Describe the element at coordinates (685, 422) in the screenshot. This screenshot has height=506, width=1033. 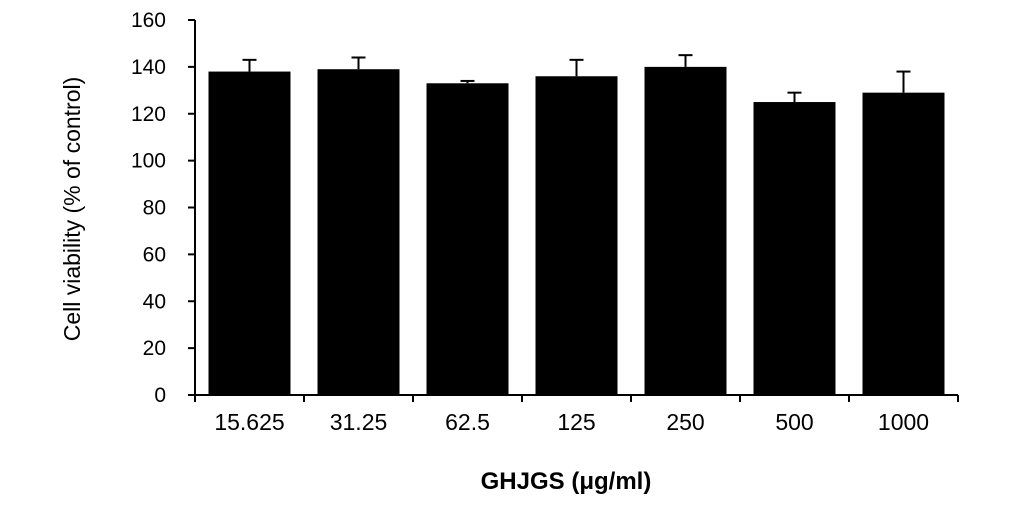
I see `x-tick-label: 250` at that location.